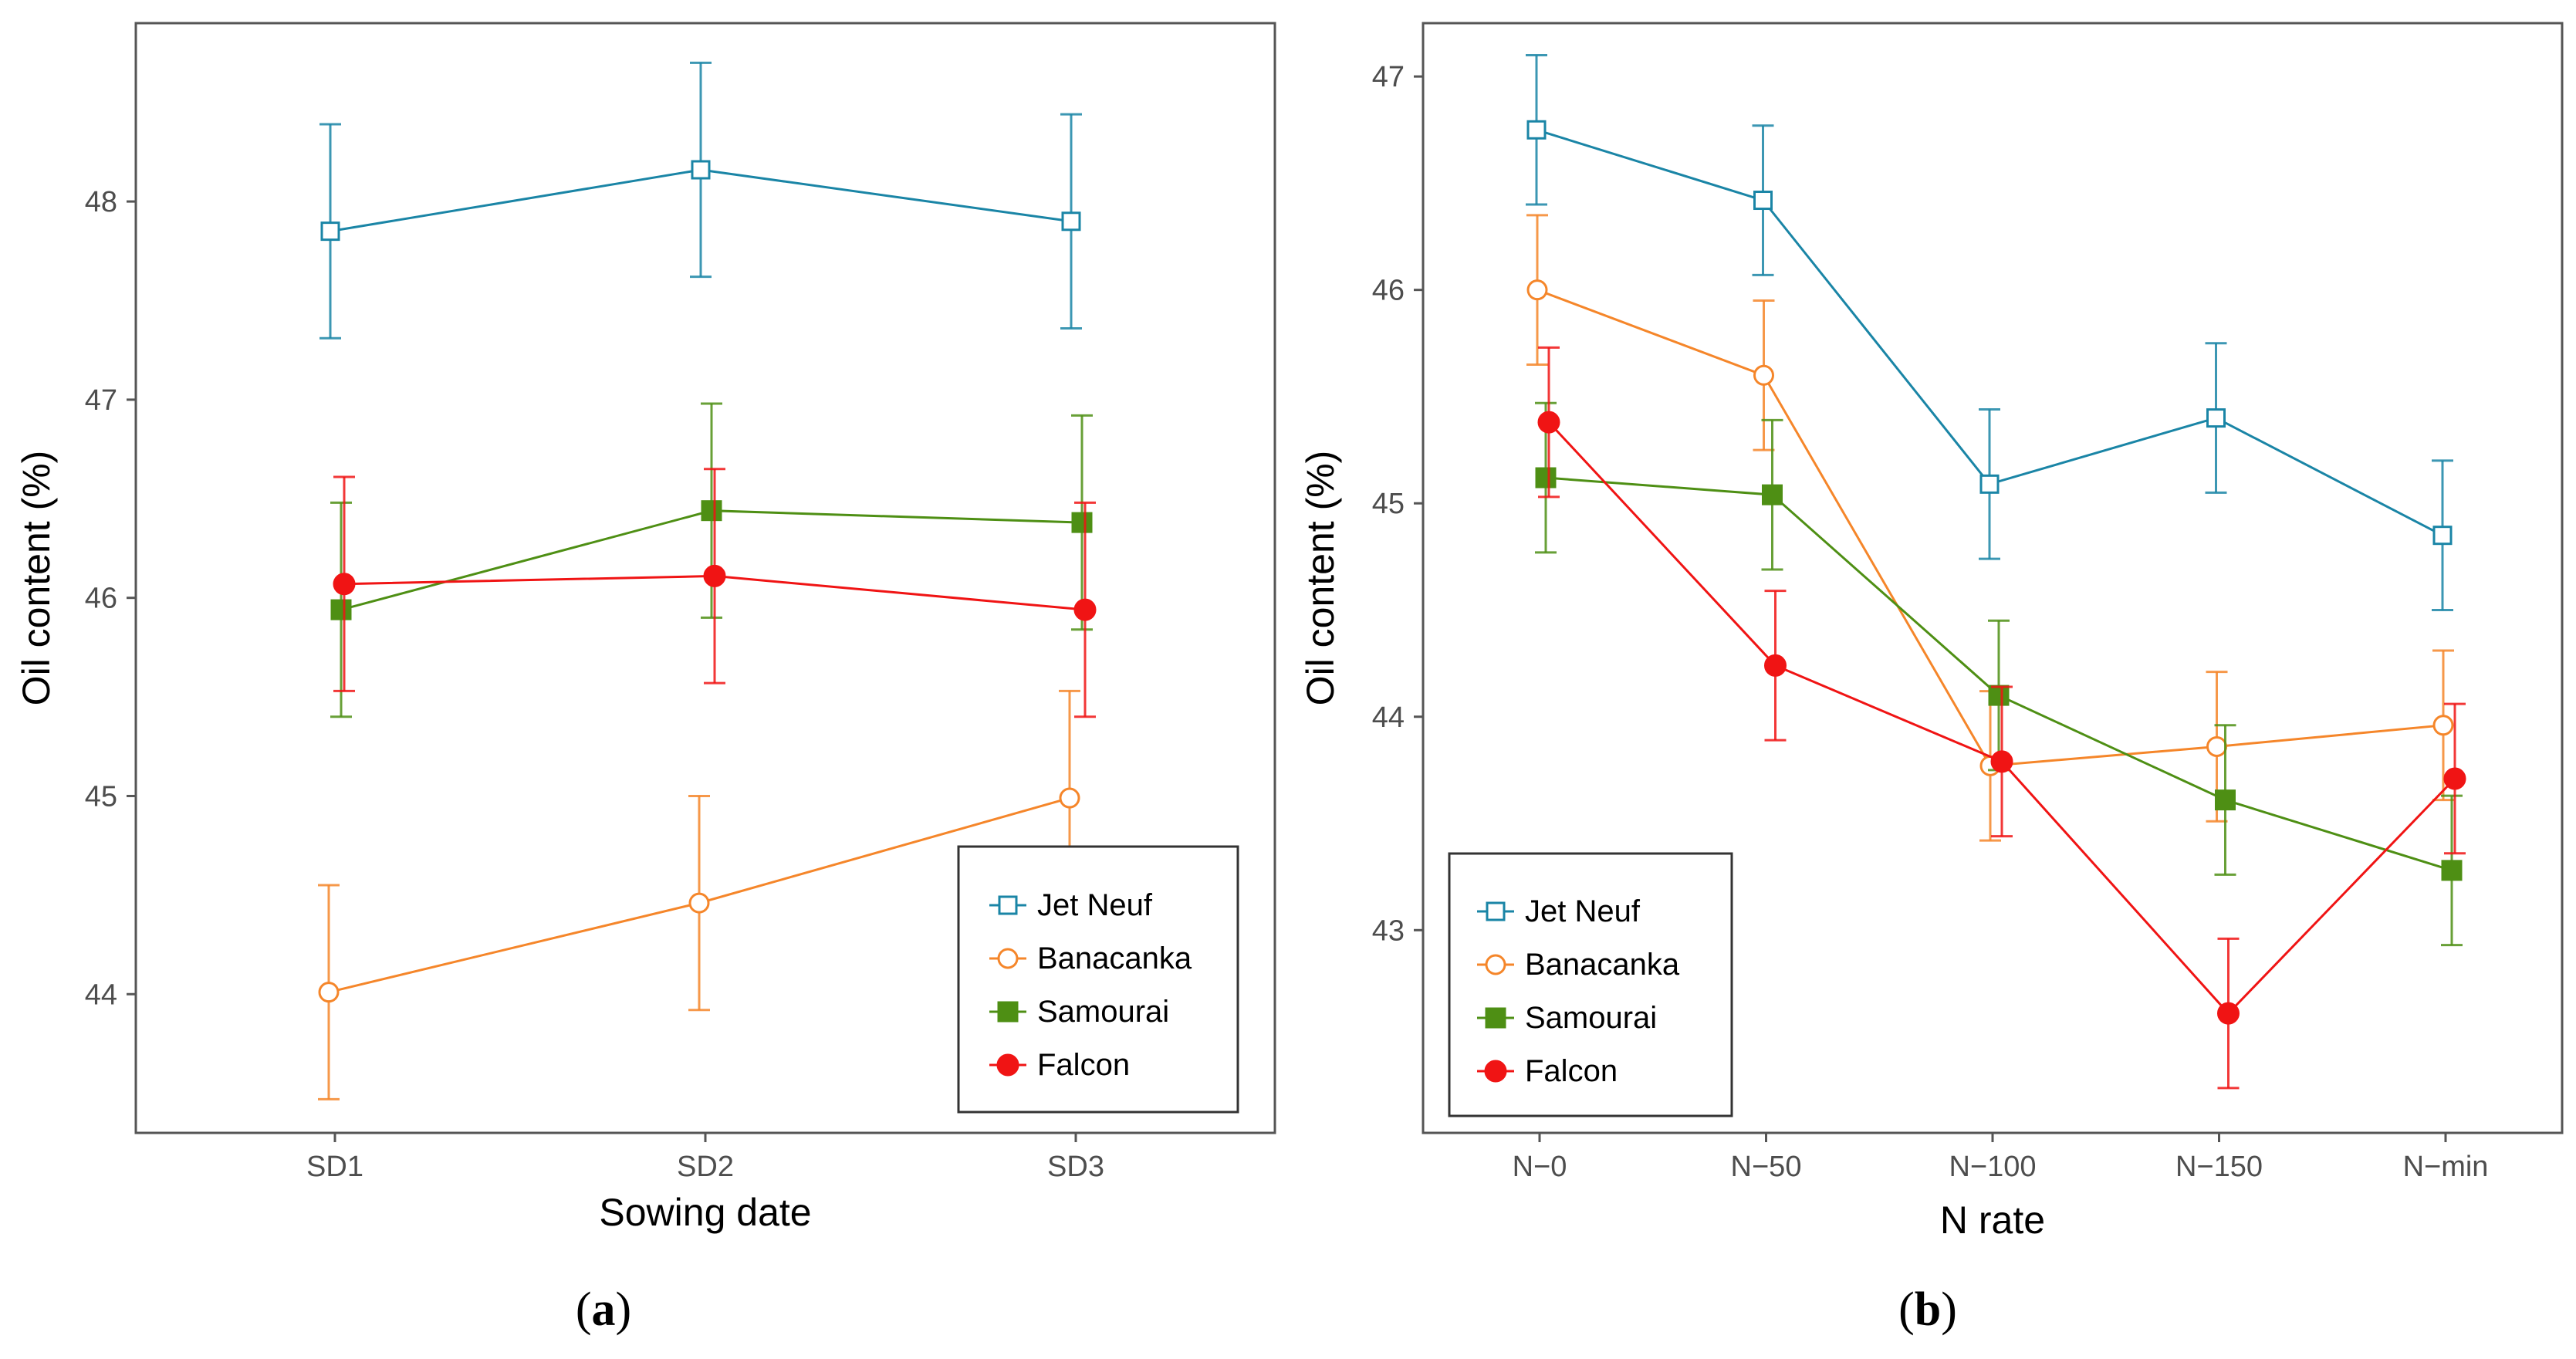 The image size is (2576, 1359). Describe the element at coordinates (1540, 1167) in the screenshot. I see `panel-b-x-tick-label: N−0` at that location.